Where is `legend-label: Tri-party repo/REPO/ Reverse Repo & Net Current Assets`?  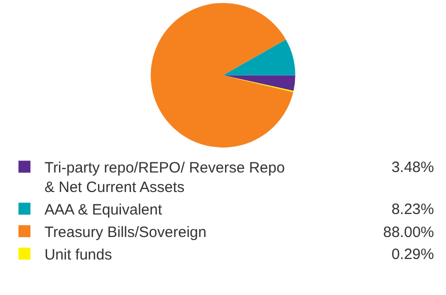 legend-label: Tri-party repo/REPO/ Reverse Repo & Net Current Assets is located at coordinates (164, 178).